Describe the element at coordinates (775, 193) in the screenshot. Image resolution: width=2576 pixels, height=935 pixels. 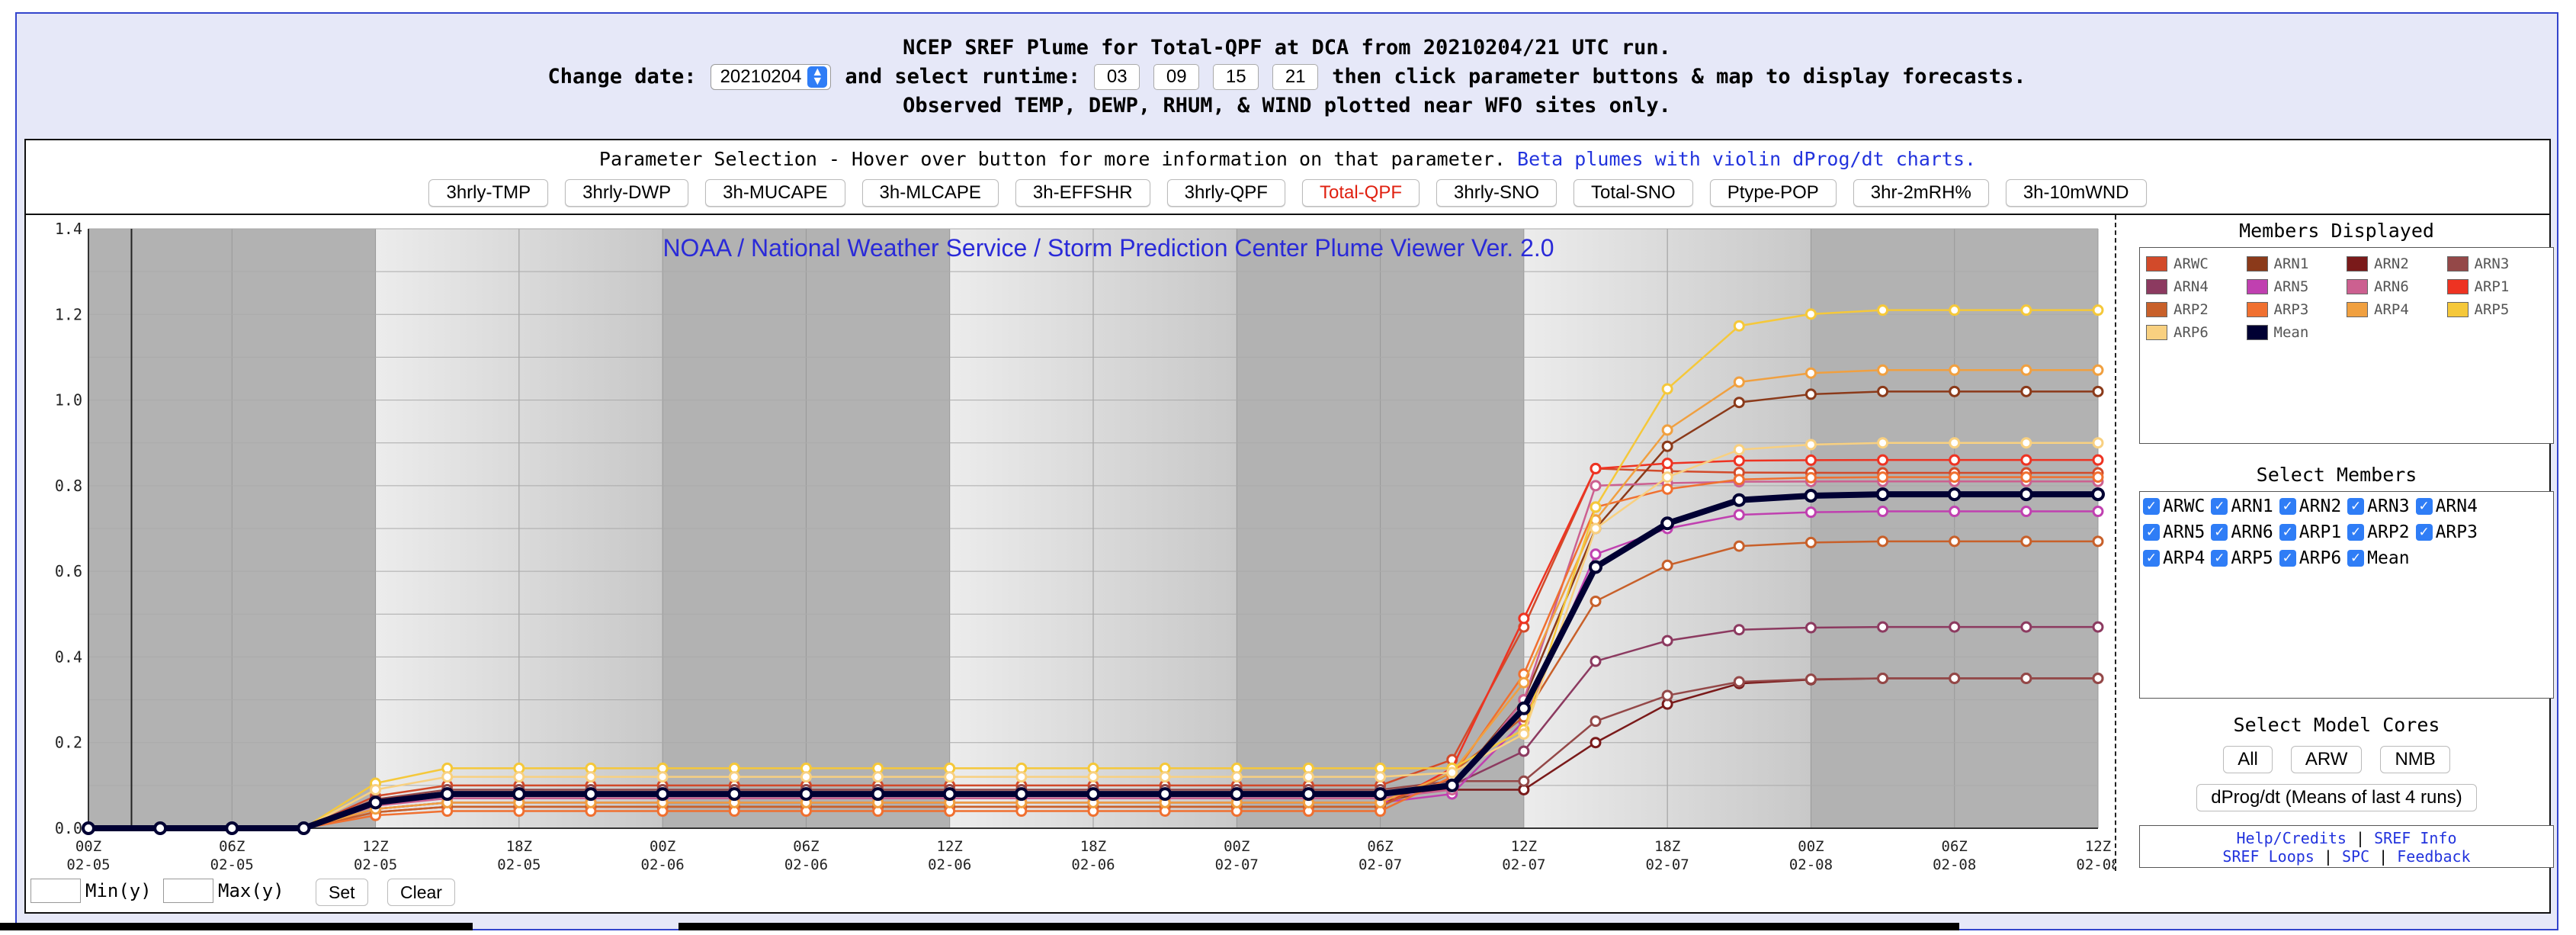
I see `param-button-3h-mucape: 3h-MUCAPE` at that location.